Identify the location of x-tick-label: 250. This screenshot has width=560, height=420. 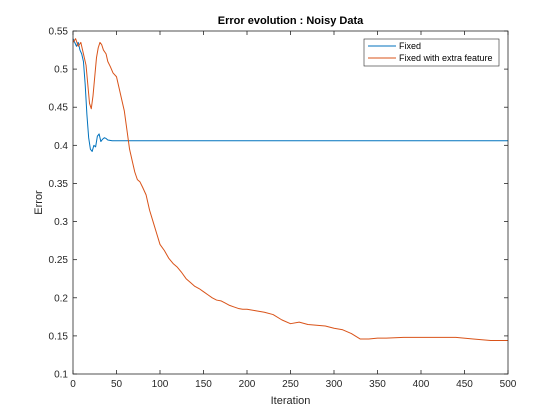
(290, 384).